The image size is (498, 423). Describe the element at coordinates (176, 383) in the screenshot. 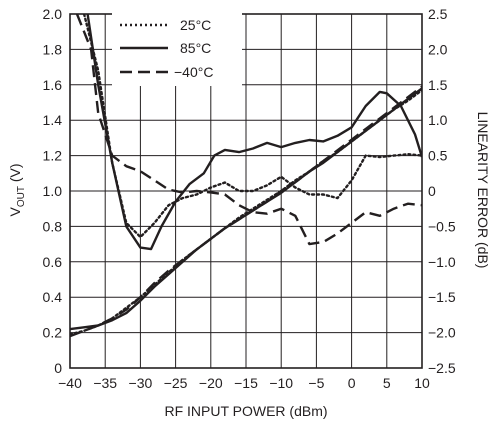

I see `x-tick-label: −25` at that location.